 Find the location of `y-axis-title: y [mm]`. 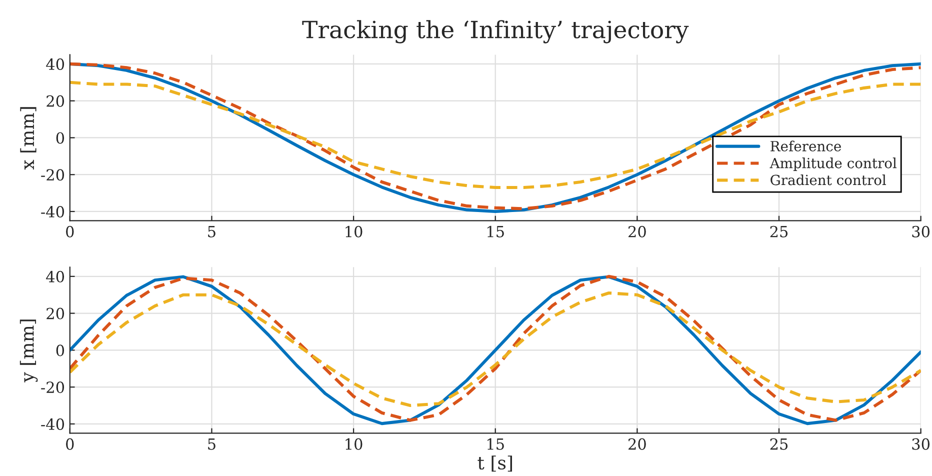

y-axis-title: y [mm] is located at coordinates (29, 351).